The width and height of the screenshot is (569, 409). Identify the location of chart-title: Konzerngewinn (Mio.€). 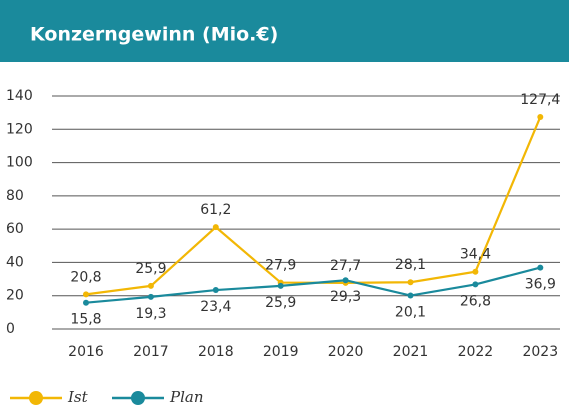
(154, 35).